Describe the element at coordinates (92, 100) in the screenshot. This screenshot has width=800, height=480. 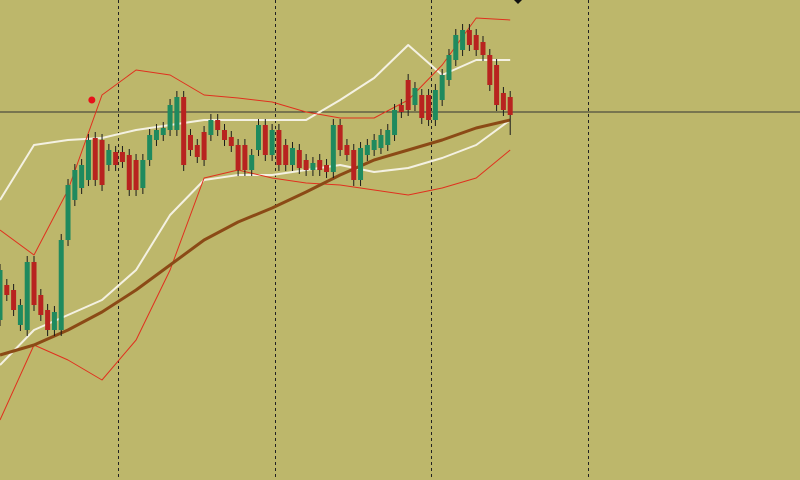
I see `signal-dot` at that location.